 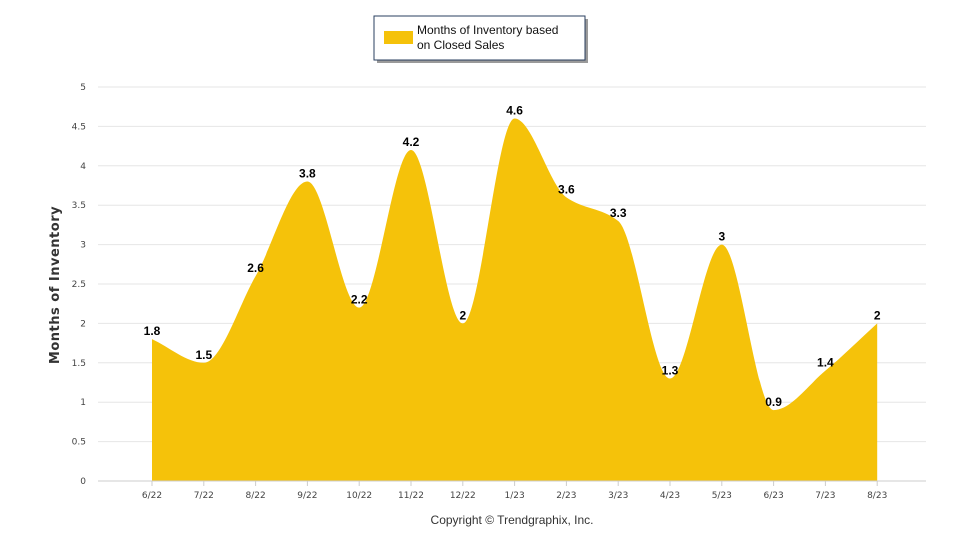 What do you see at coordinates (460, 45) in the screenshot?
I see `legend-label-line-2: on Closed Sales` at bounding box center [460, 45].